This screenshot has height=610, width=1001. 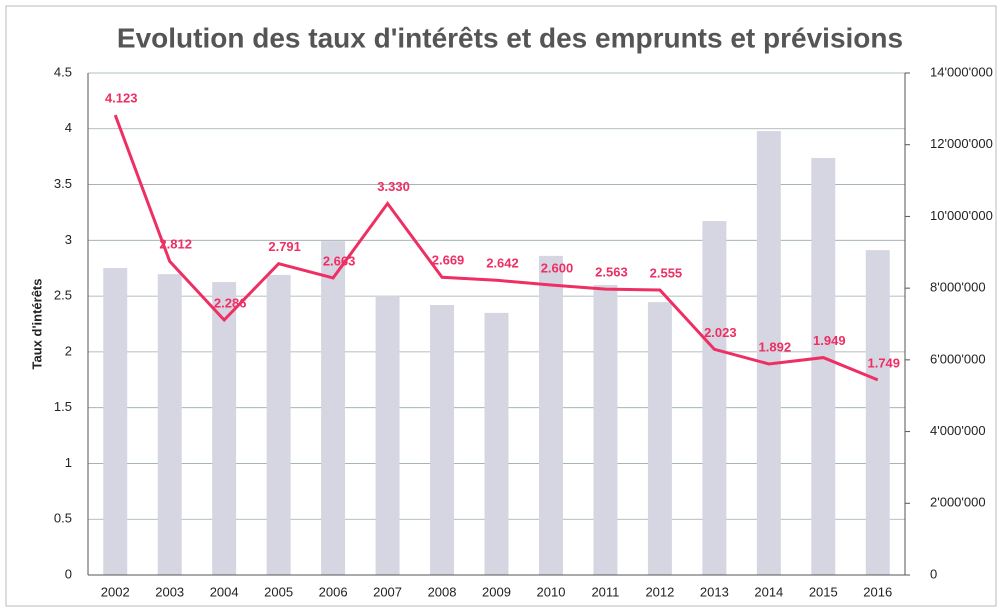 What do you see at coordinates (442, 591) in the screenshot?
I see `x-tick-label: 2008` at bounding box center [442, 591].